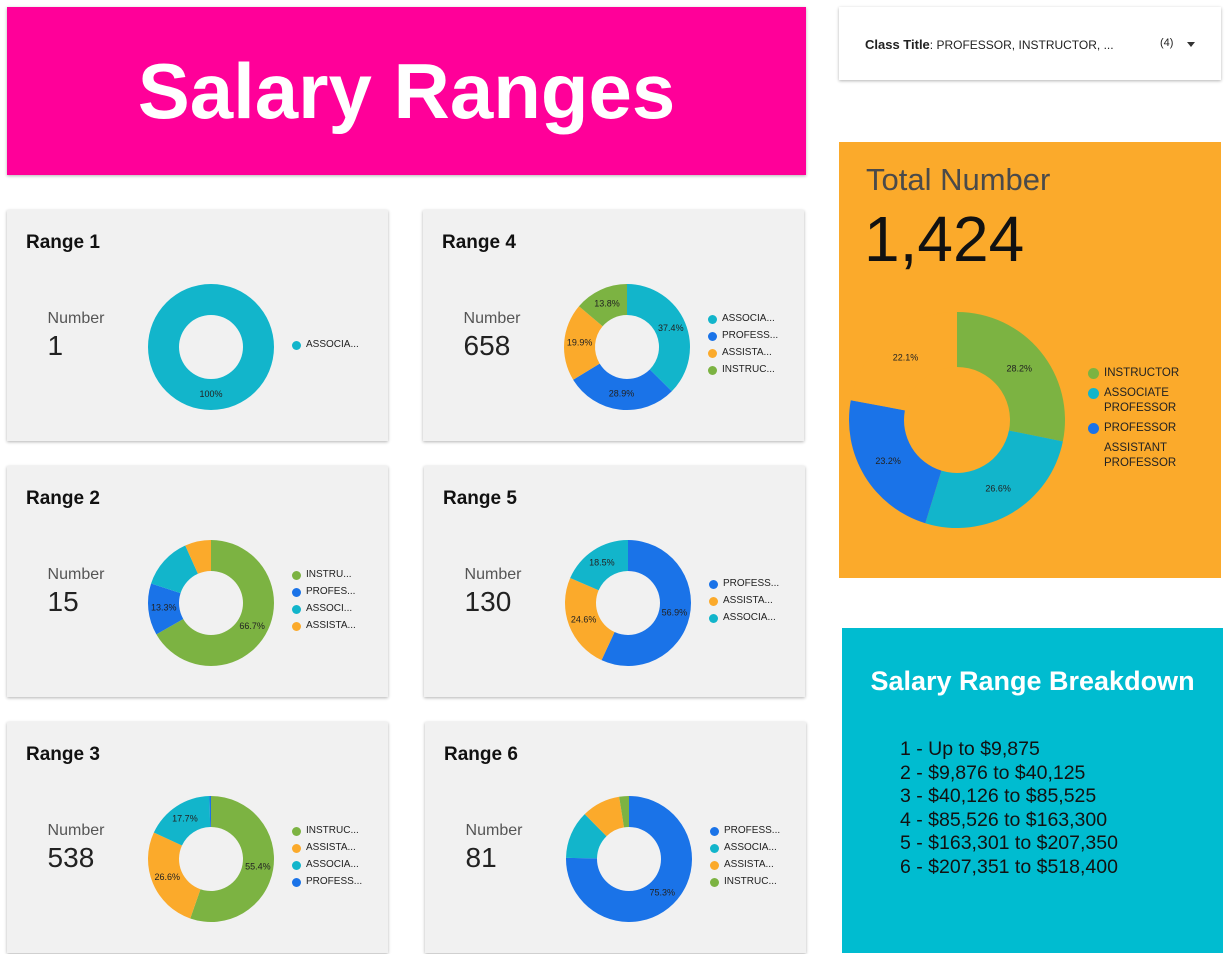 The width and height of the screenshot is (1226, 954). Describe the element at coordinates (957, 420) in the screenshot. I see `donut-chart: 28.2% 26.6% 23.2% 22.1%` at that location.